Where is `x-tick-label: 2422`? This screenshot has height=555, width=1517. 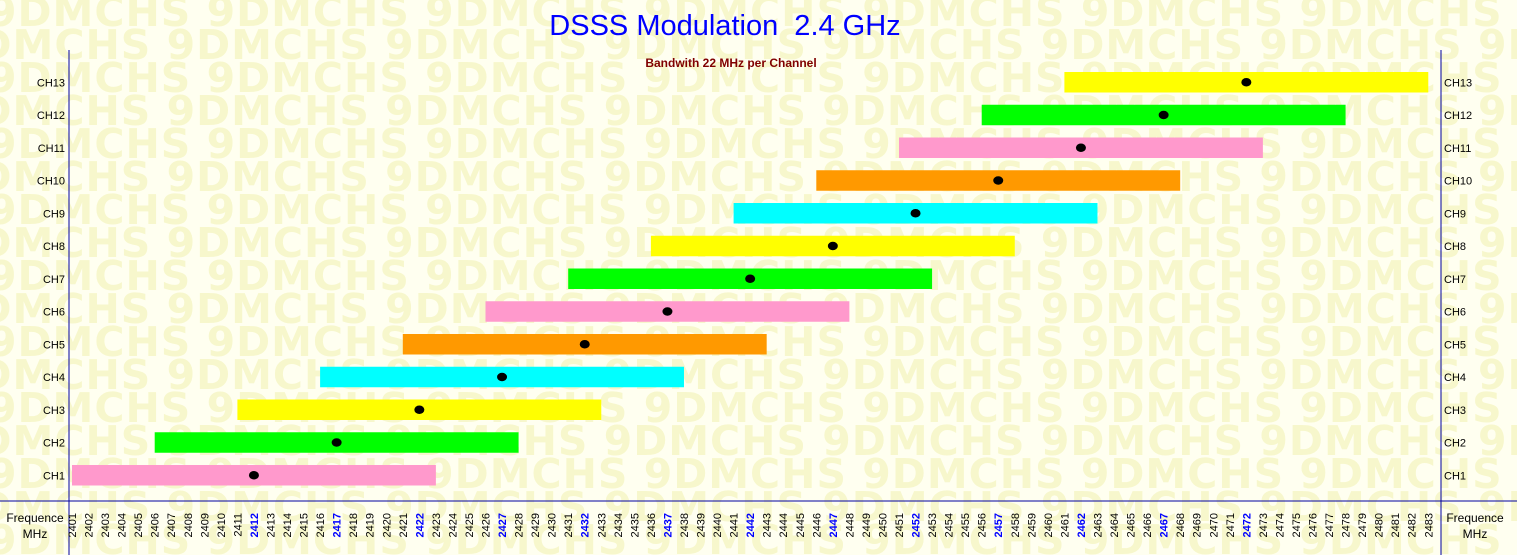
x-tick-label: 2422 is located at coordinates (420, 525).